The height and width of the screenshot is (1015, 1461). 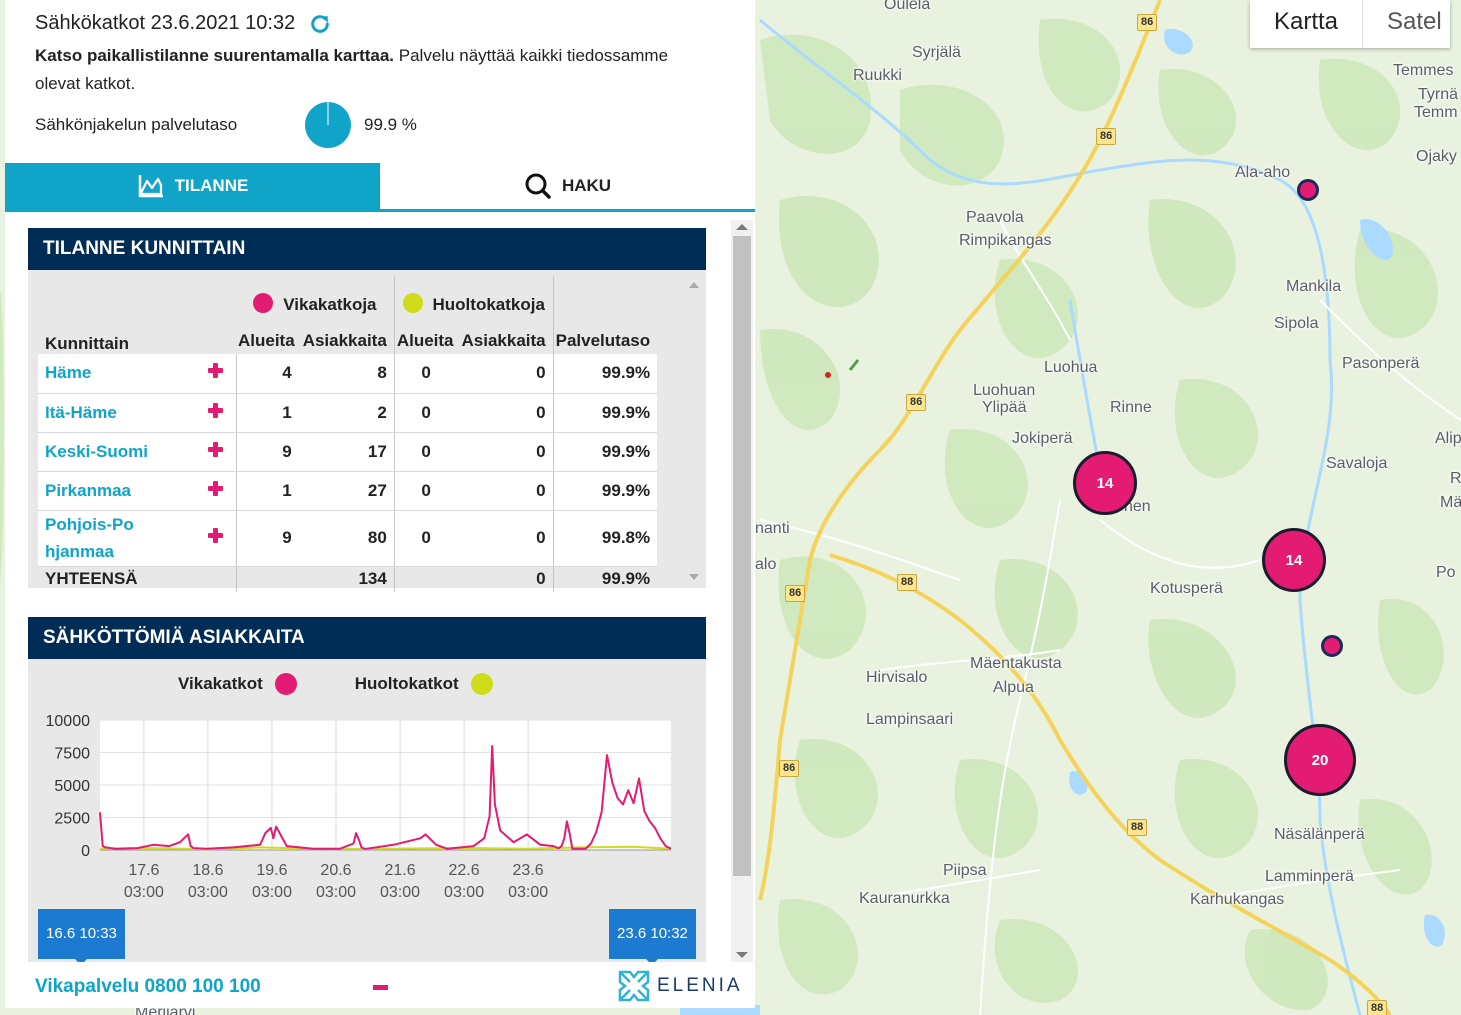 What do you see at coordinates (680, 986) in the screenshot?
I see `elenia-logo: ELENIA` at bounding box center [680, 986].